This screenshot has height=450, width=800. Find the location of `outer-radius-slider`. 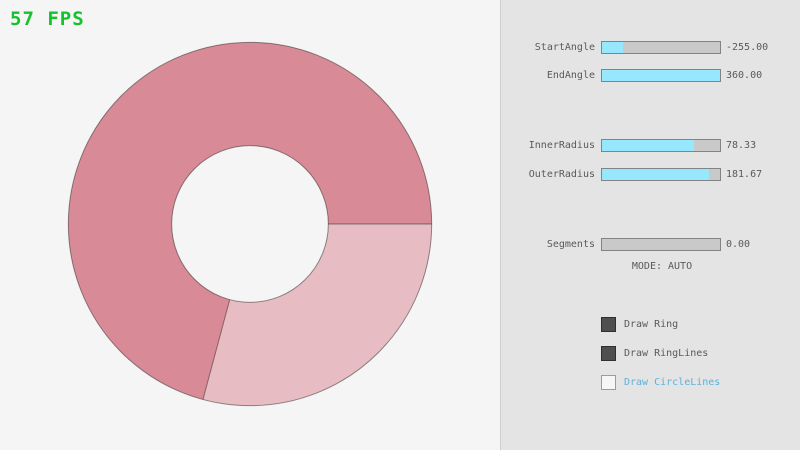

outer-radius-slider is located at coordinates (661, 174).